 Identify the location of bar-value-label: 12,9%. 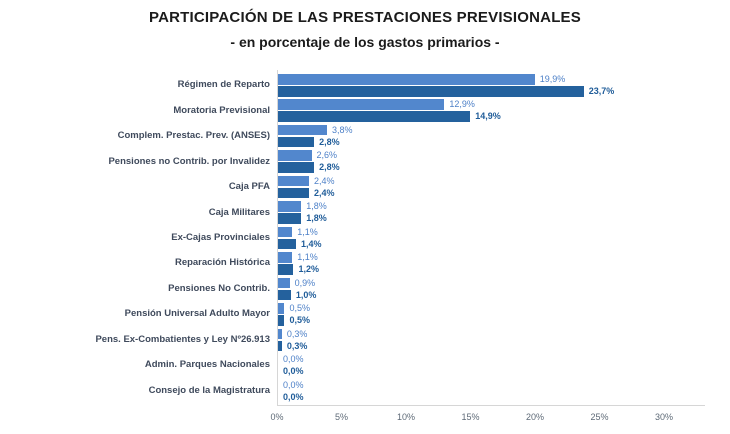
(462, 104).